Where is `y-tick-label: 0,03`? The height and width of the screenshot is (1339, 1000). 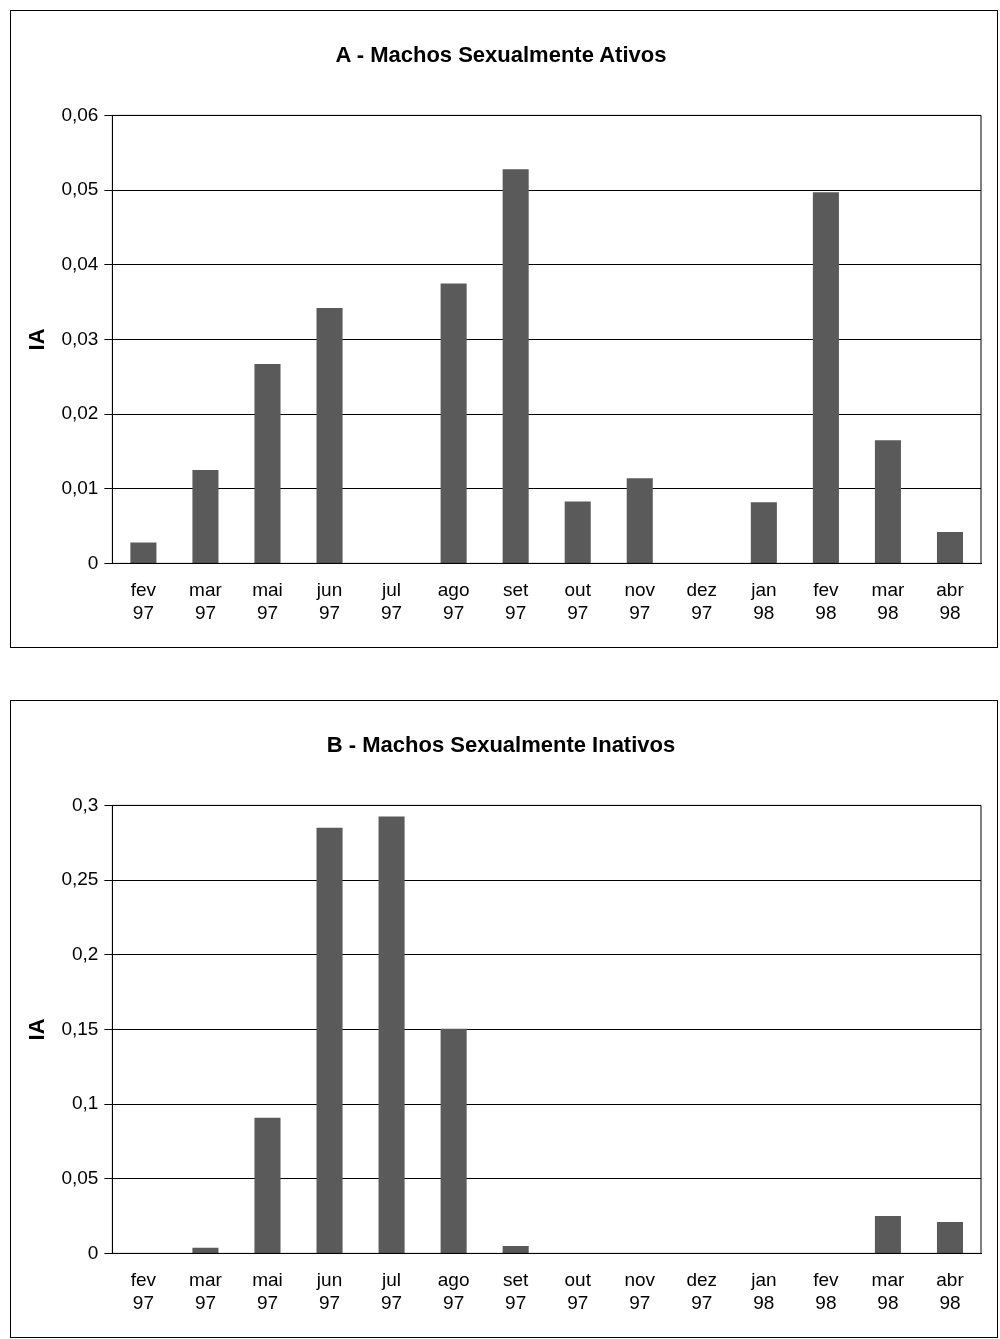 y-tick-label: 0,03 is located at coordinates (80, 338).